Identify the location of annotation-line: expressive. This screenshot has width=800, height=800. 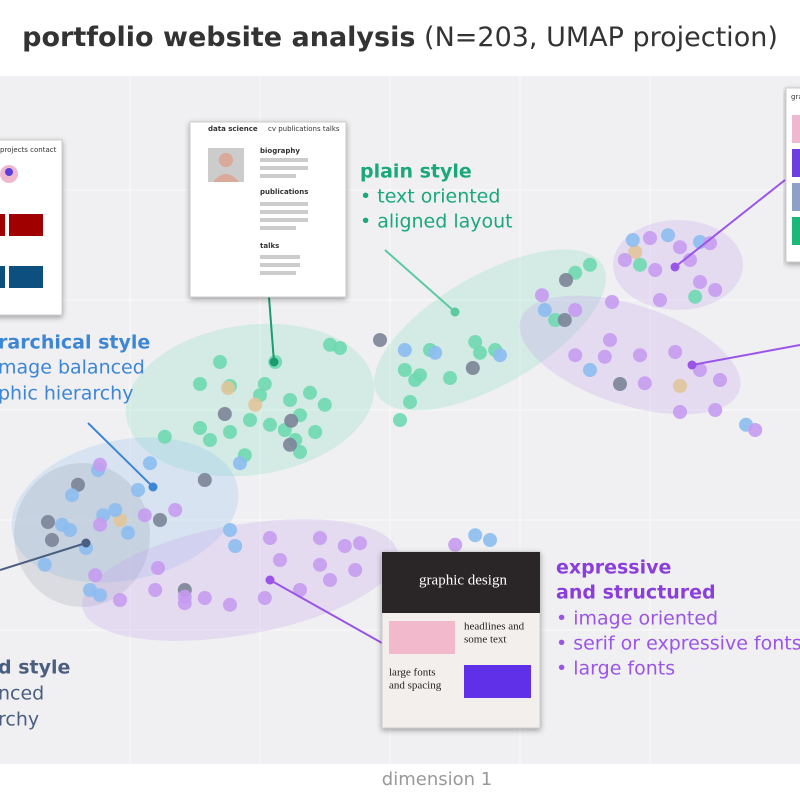
(613, 568).